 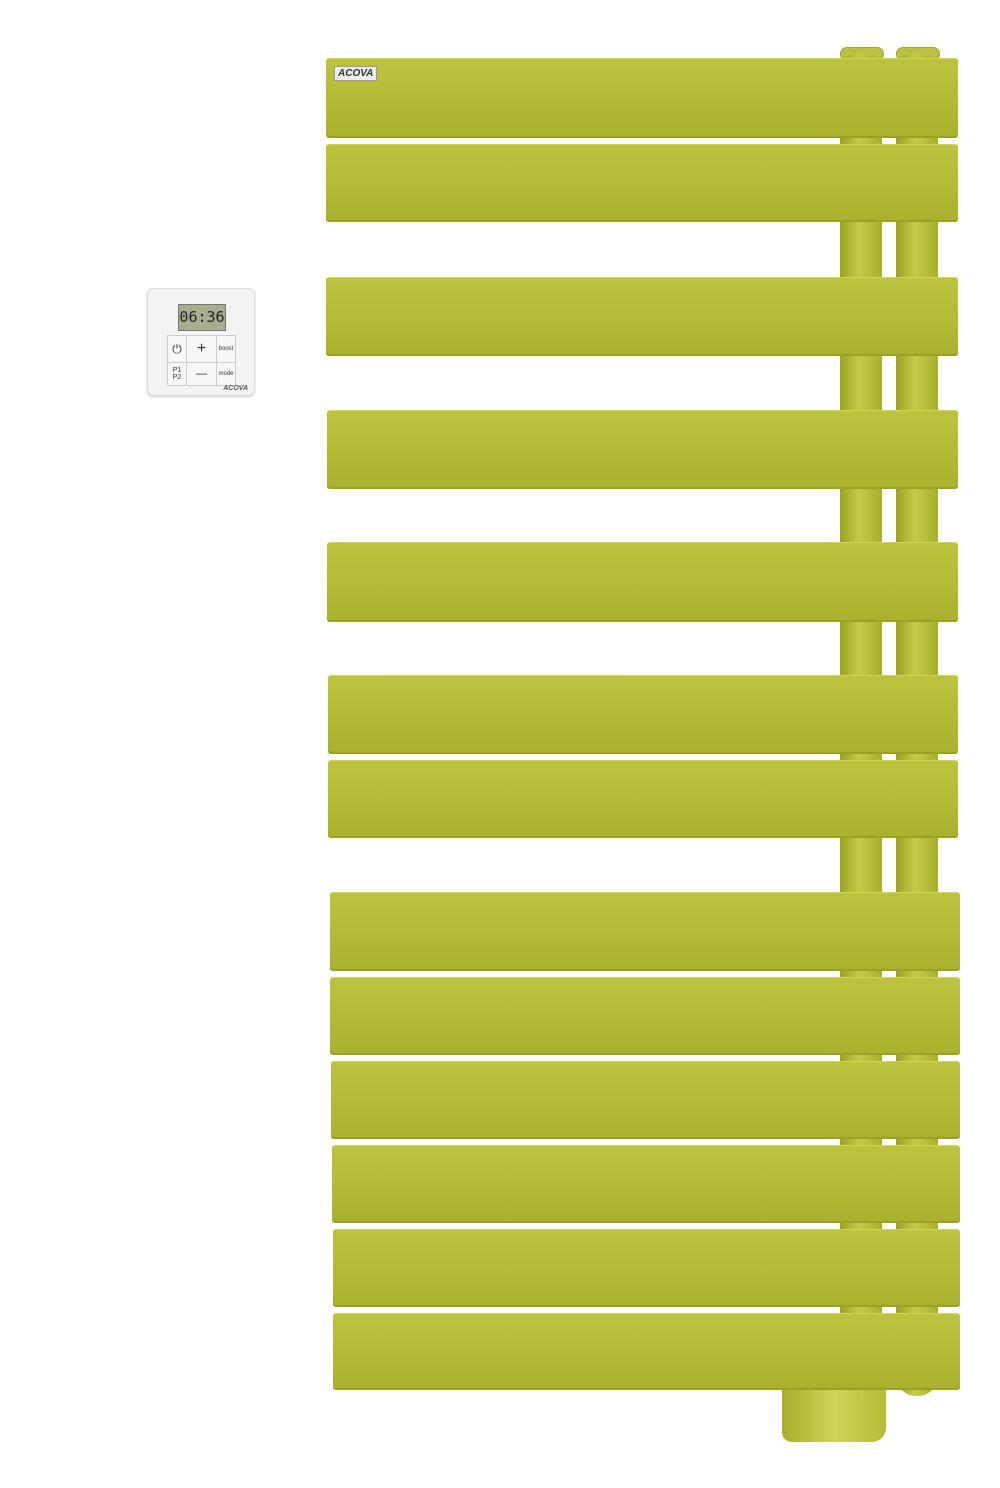 I want to click on controller-logo: ACOVA, so click(x=235, y=388).